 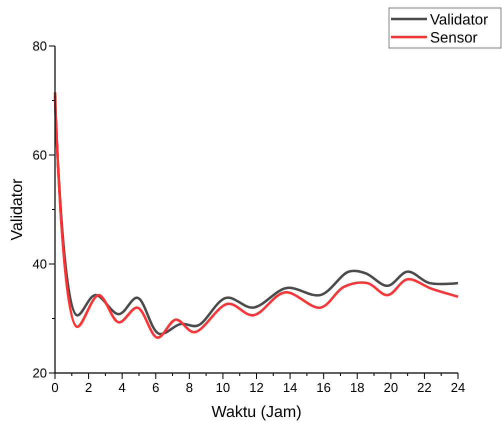 I want to click on x-tick-label: 6, so click(x=156, y=387).